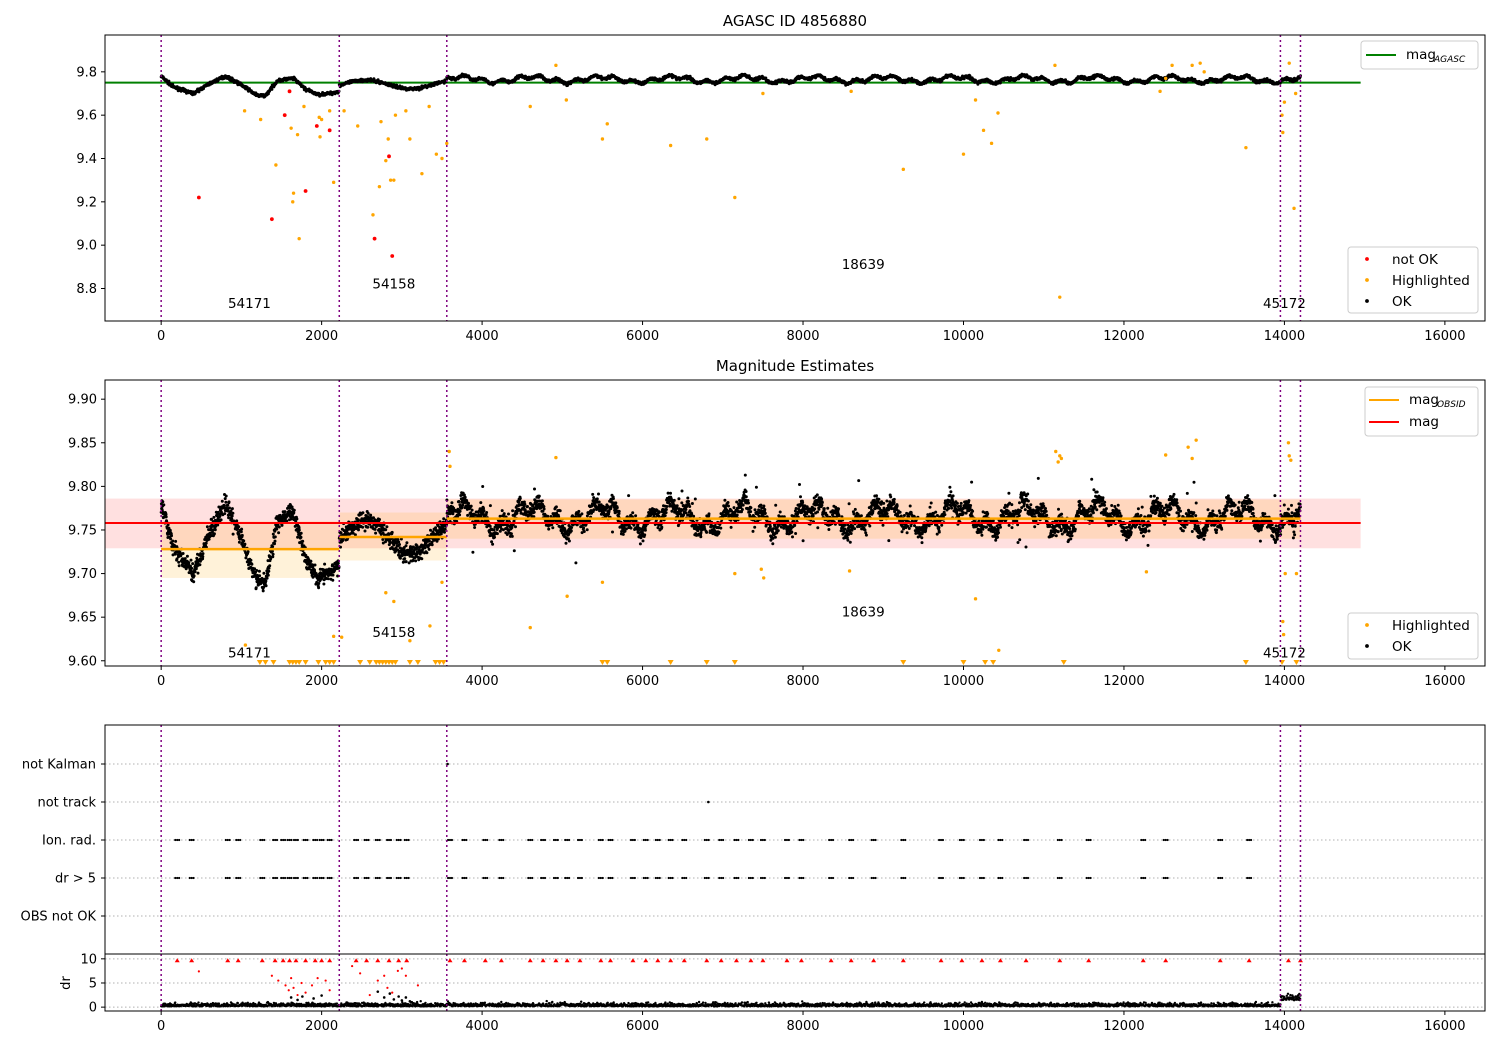 The height and width of the screenshot is (1050, 1500). I want to click on legend-label: OK, so click(1402, 302).